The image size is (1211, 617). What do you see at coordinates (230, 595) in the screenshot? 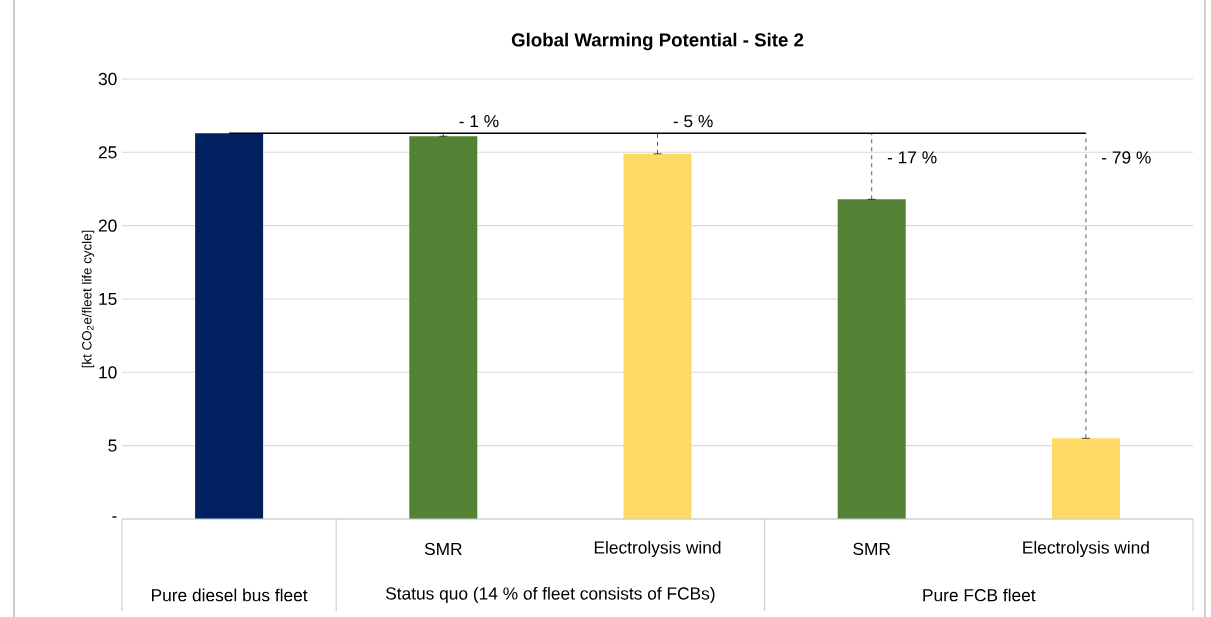
I see `text: Pure diesel bus fleet` at bounding box center [230, 595].